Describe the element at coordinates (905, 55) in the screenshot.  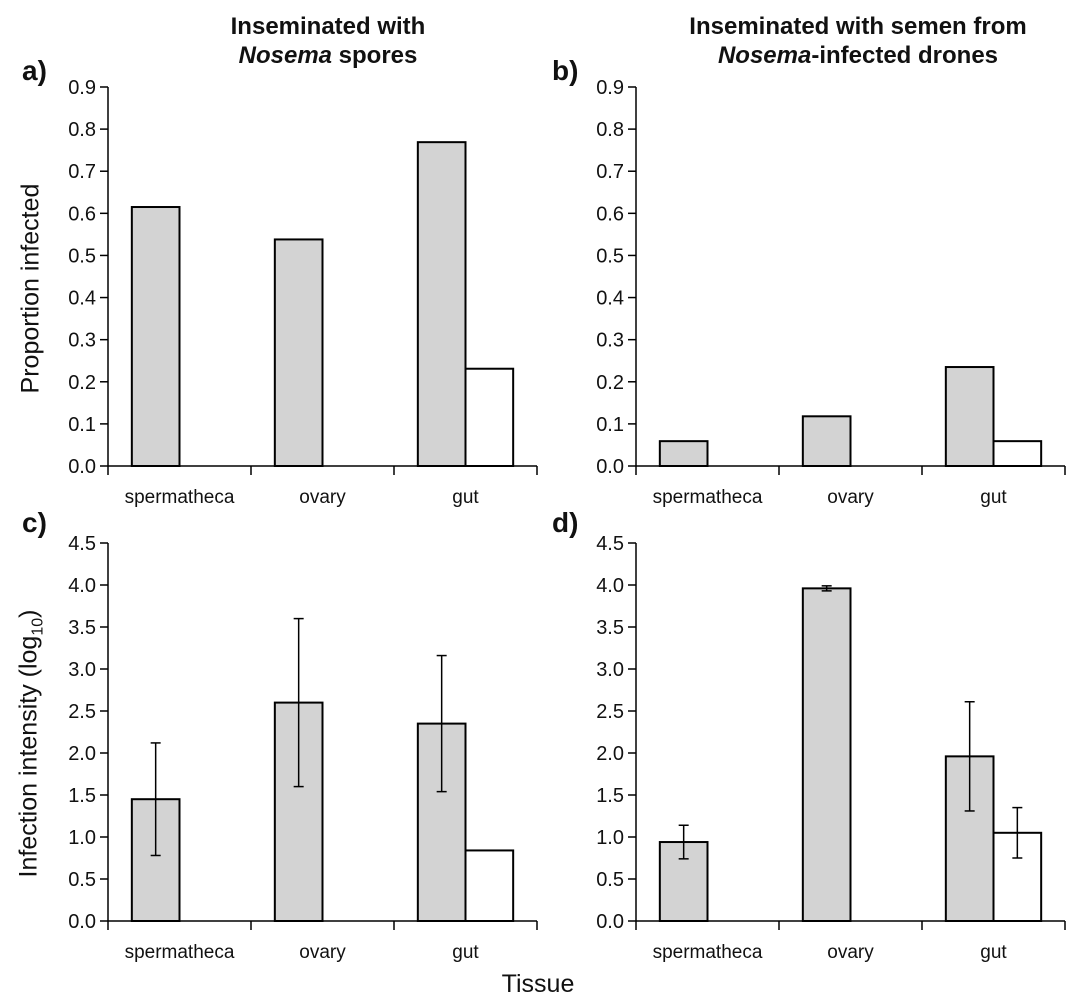
I see `column-title-right-rest: -infected drones` at that location.